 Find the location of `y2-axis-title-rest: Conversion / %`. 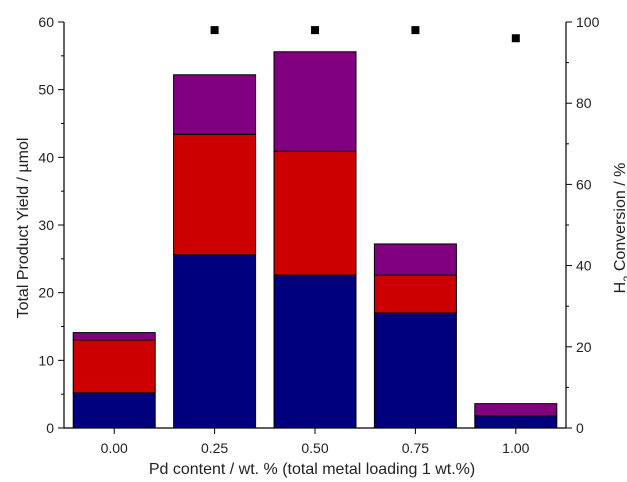

y2-axis-title-rest: Conversion / % is located at coordinates (619, 219).